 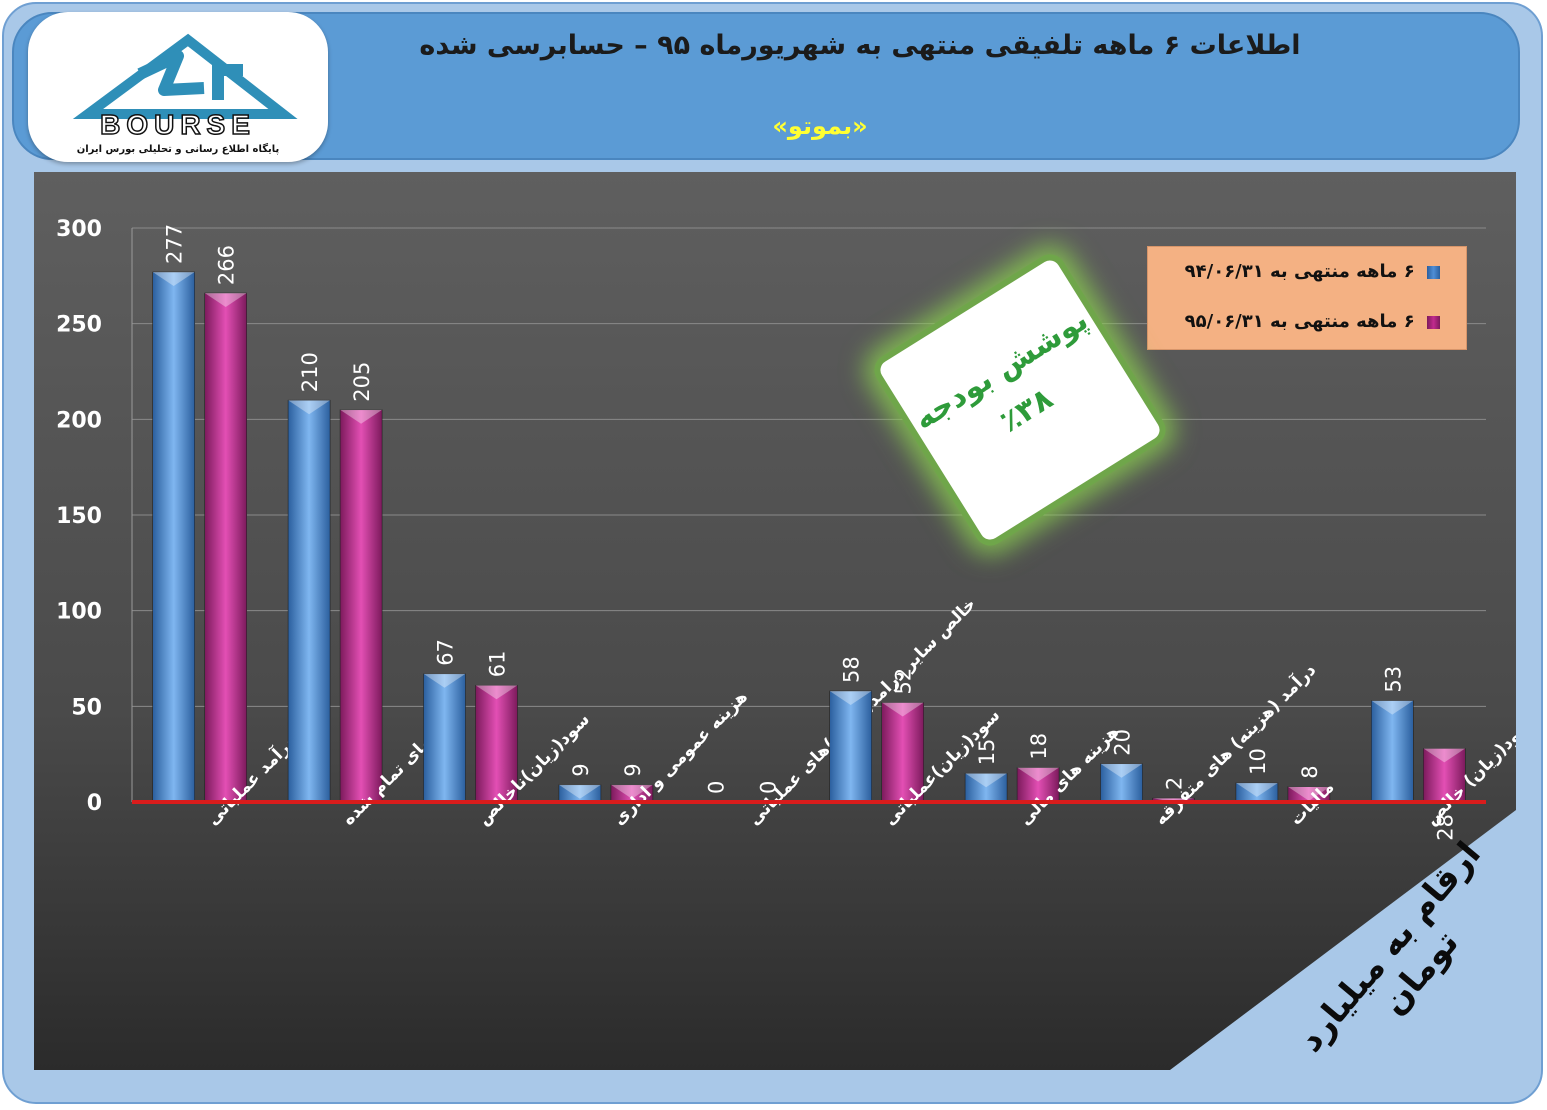 What do you see at coordinates (498, 664) in the screenshot?
I see `data-label: 61` at bounding box center [498, 664].